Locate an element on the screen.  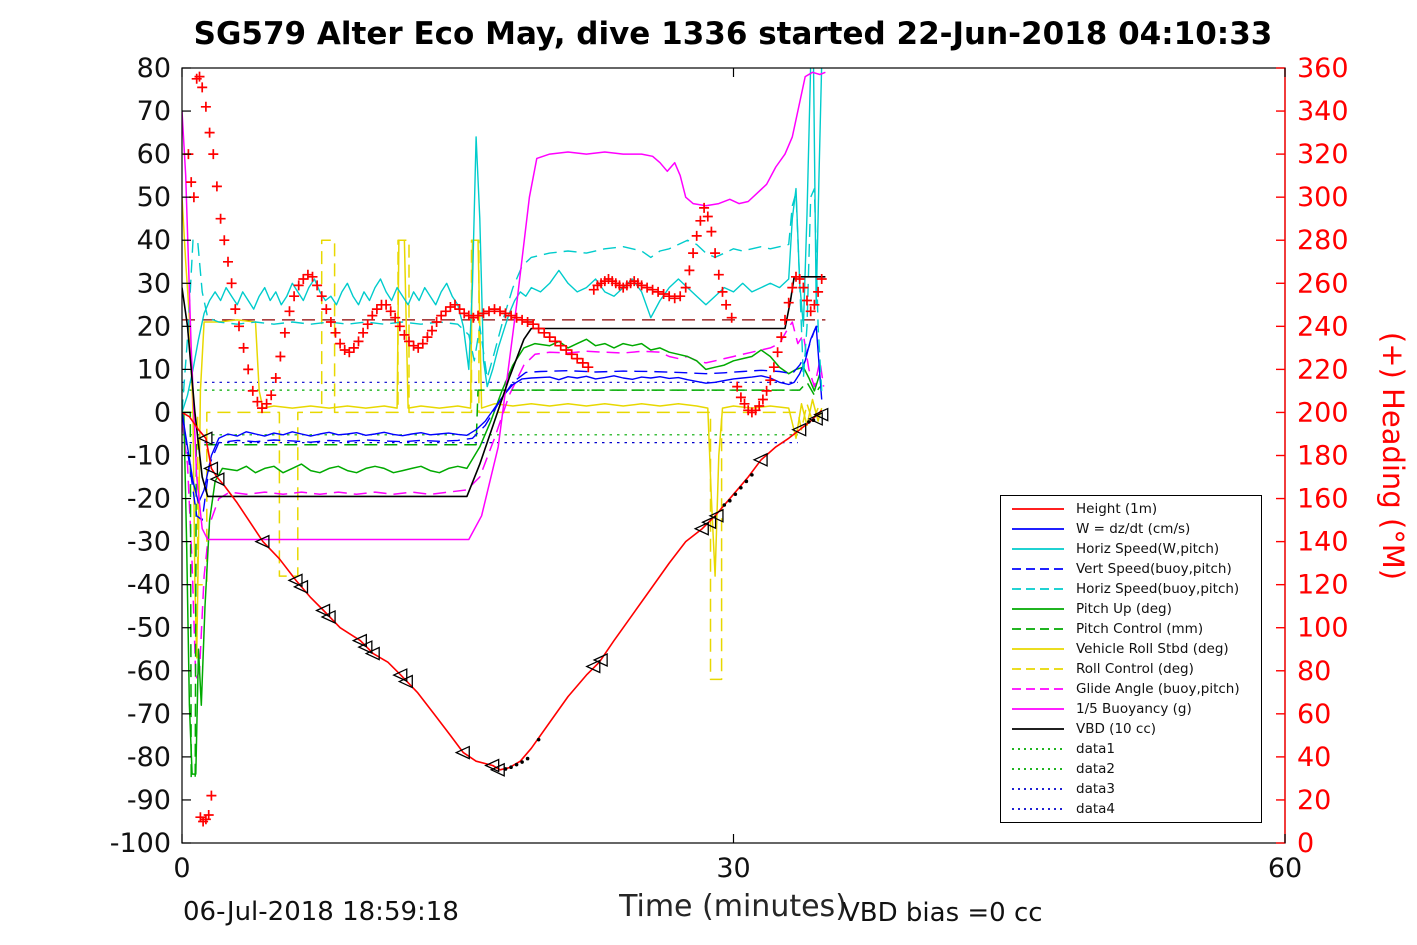
legend-label: Vehicle Roll Stbd (deg) is located at coordinates (1152, 649).